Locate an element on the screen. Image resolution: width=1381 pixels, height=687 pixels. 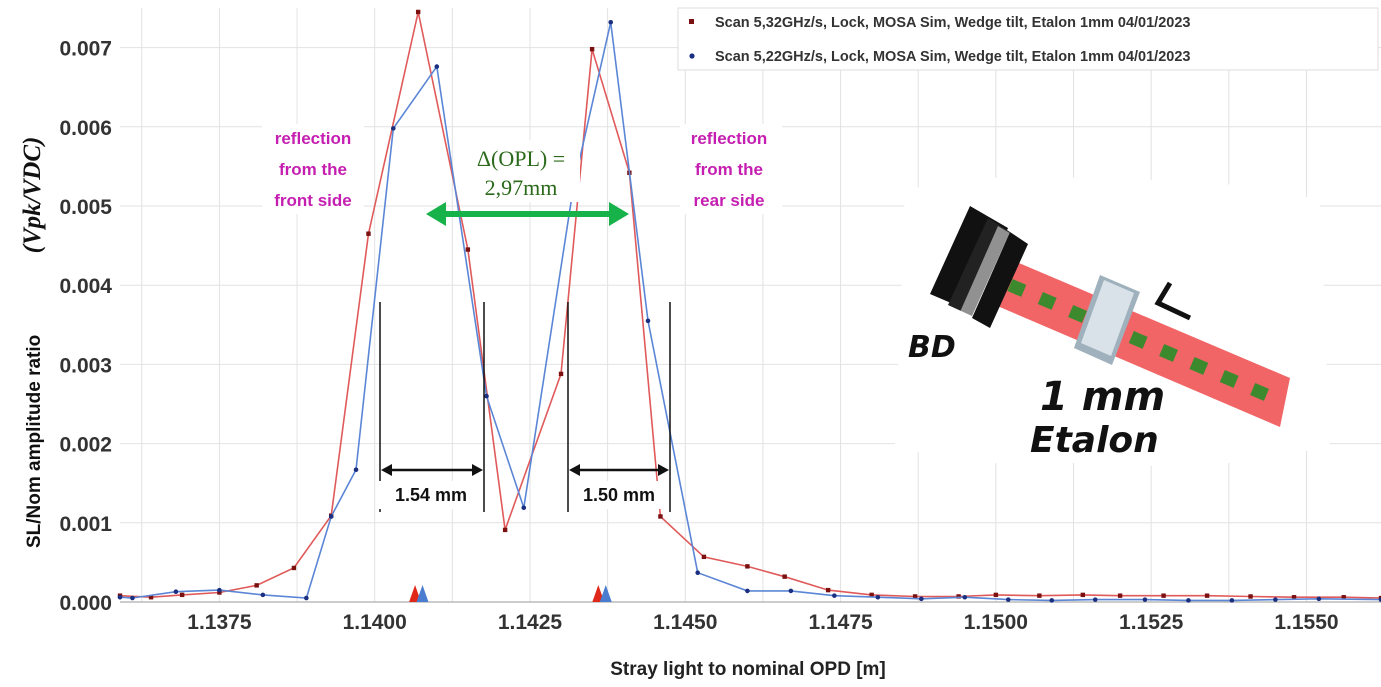
inset-etalon-label-line1: 1 mm is located at coordinates (1102, 397).